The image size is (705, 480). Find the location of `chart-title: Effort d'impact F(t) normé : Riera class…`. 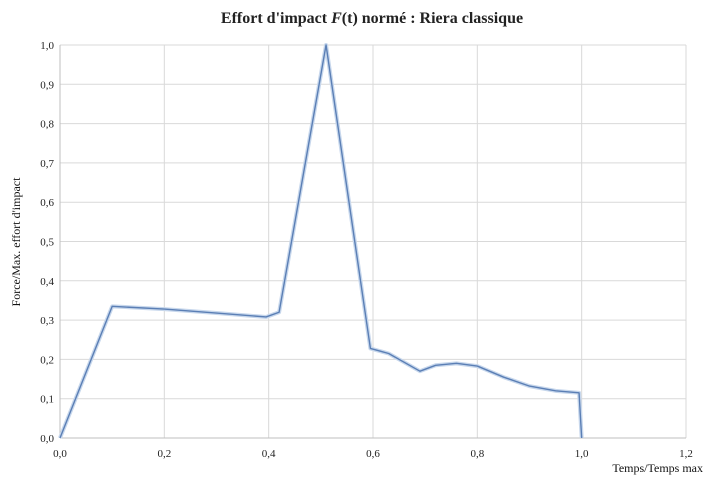

chart-title: Effort d'impact F(t) normé : Riera class… is located at coordinates (372, 18).